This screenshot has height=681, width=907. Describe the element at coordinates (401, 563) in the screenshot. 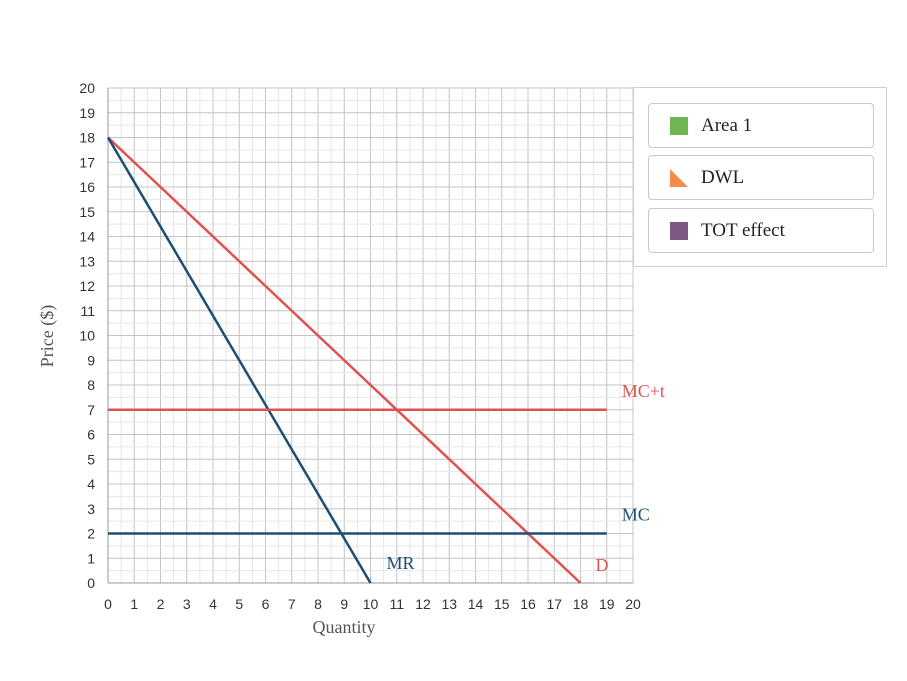

I see `series-label-mr: MR` at that location.